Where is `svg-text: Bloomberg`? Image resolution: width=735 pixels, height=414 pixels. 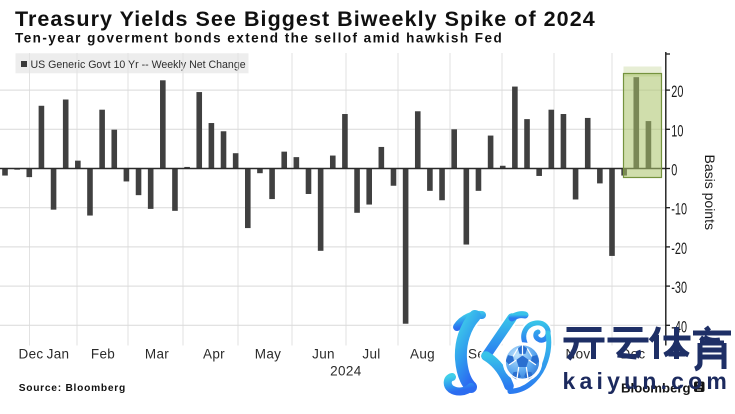
svg-text: Bloomberg is located at coordinates (656, 388).